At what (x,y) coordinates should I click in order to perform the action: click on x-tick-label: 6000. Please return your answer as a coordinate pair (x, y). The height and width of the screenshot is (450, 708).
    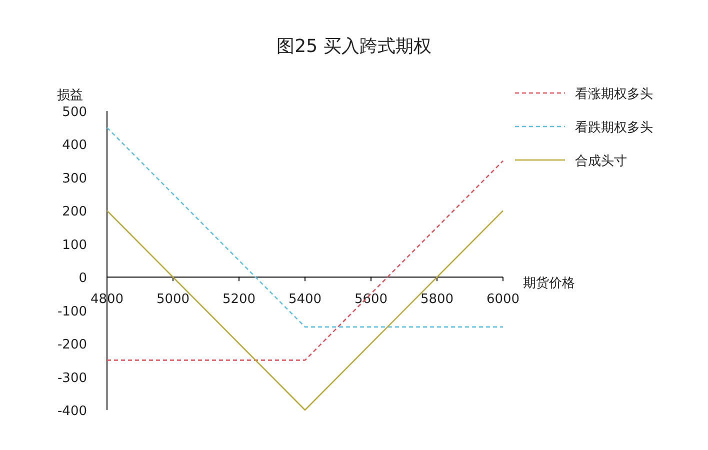
    Looking at the image, I should click on (503, 300).